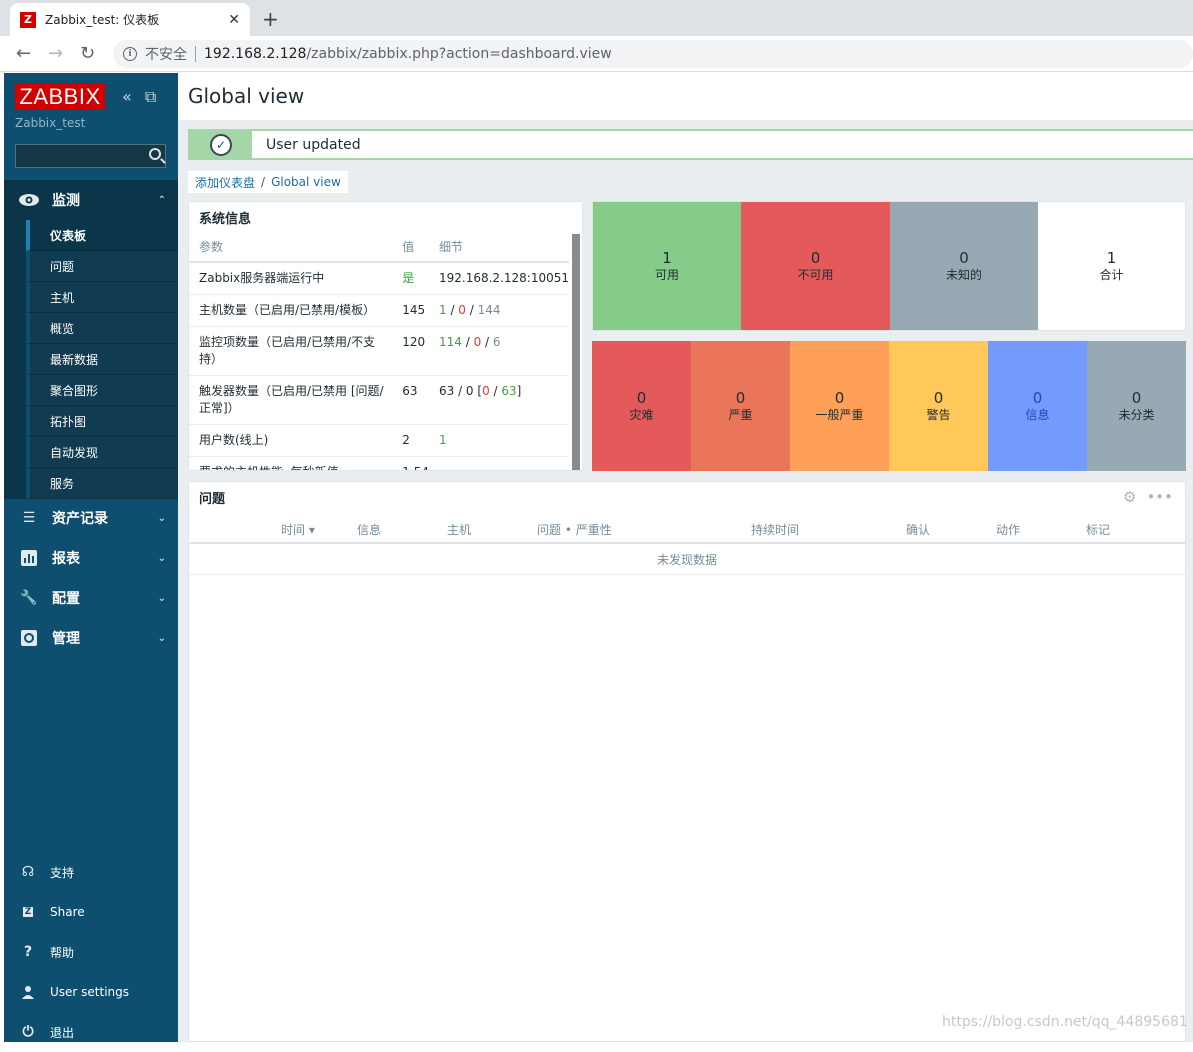  Describe the element at coordinates (28, 872) in the screenshot. I see `headset-icon: ☊` at that location.